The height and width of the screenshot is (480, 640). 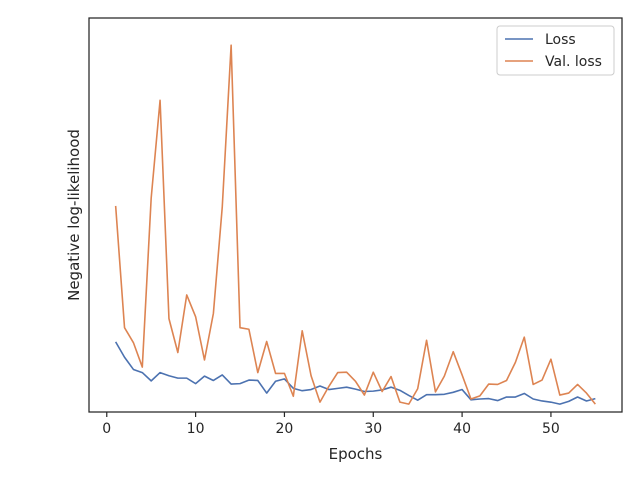 What do you see at coordinates (74, 215) in the screenshot?
I see `y-axis-label: Negative log-likelihood` at bounding box center [74, 215].